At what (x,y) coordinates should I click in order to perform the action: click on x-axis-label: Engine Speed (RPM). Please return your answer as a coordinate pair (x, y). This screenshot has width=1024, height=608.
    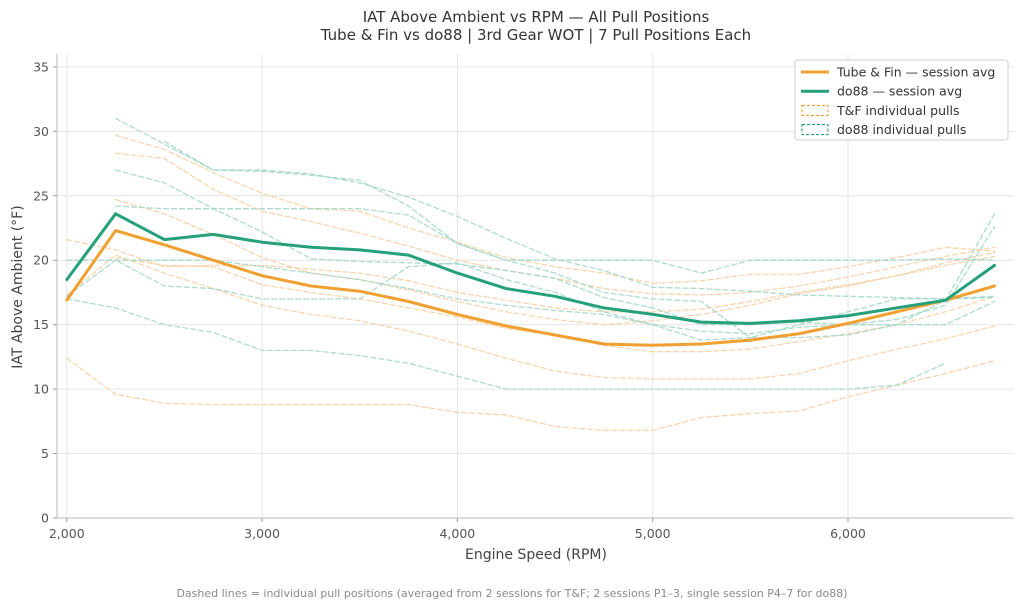
    Looking at the image, I should click on (536, 555).